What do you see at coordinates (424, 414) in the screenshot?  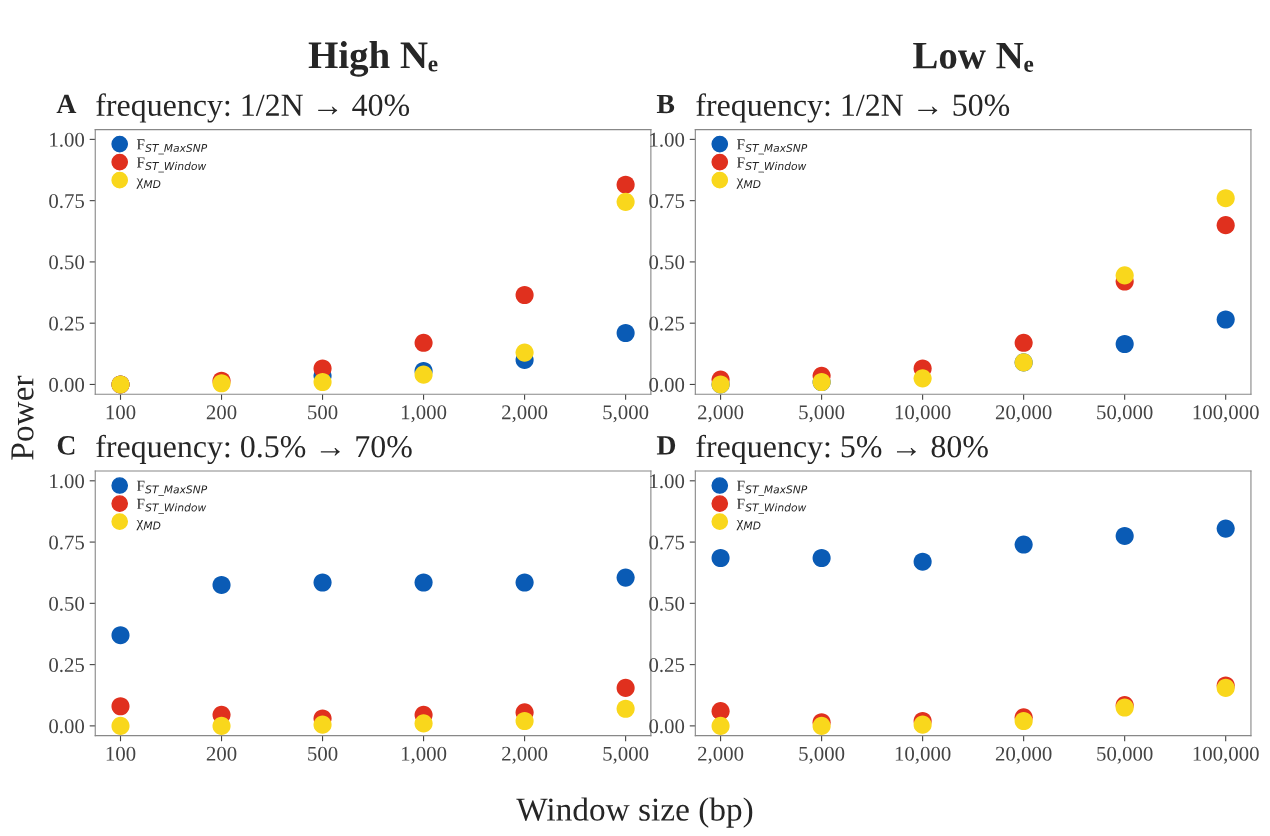 I see `x-tick-label: 1,000` at bounding box center [424, 414].